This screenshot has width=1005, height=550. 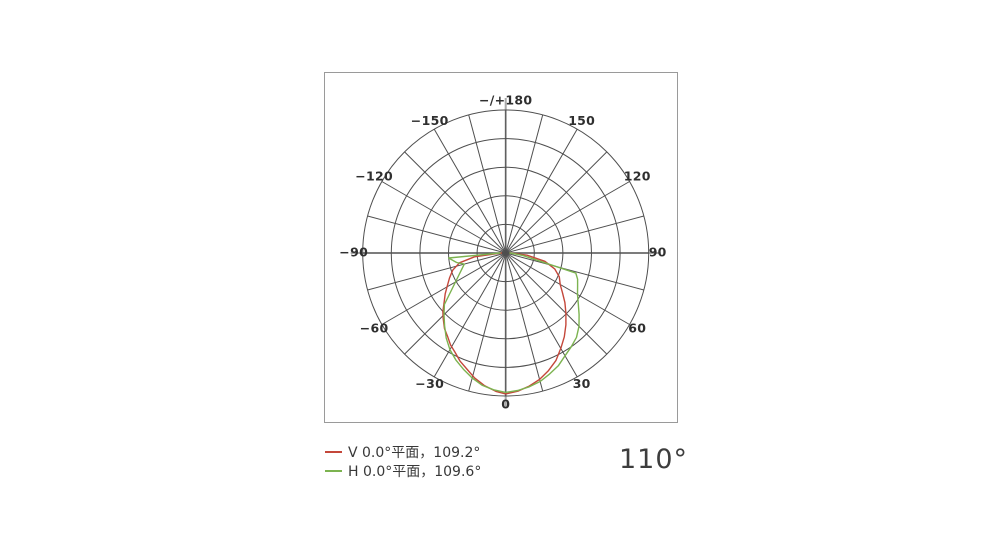 I want to click on legend-swatch-v-plane, so click(x=333, y=451).